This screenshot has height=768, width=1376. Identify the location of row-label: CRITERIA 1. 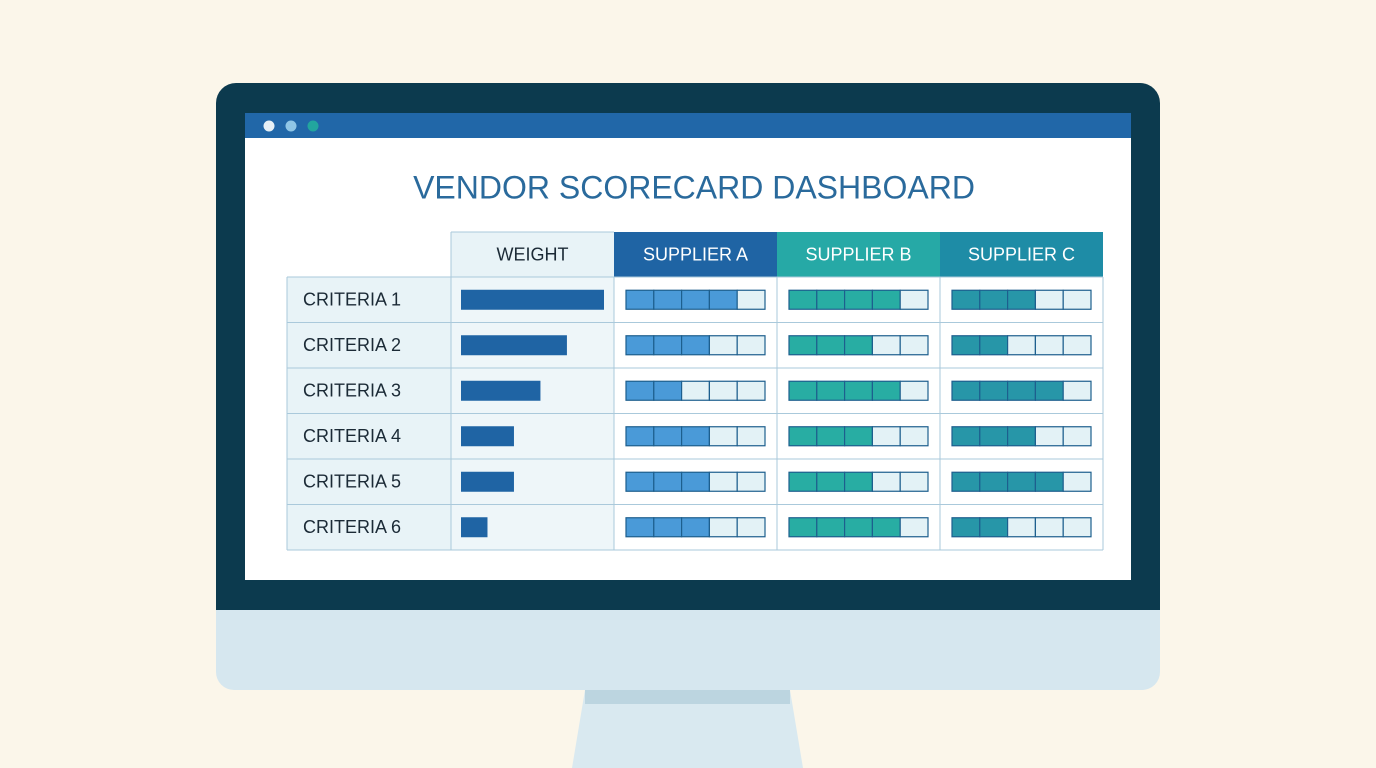
(352, 300).